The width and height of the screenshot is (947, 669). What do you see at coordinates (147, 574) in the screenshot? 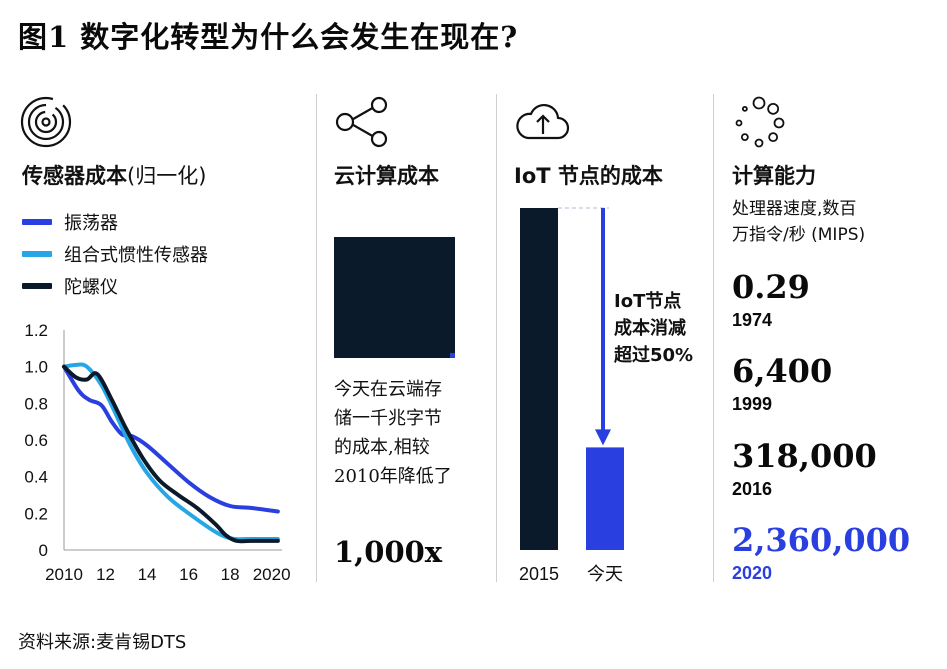
I see `x-tick-label: 14` at bounding box center [147, 574].